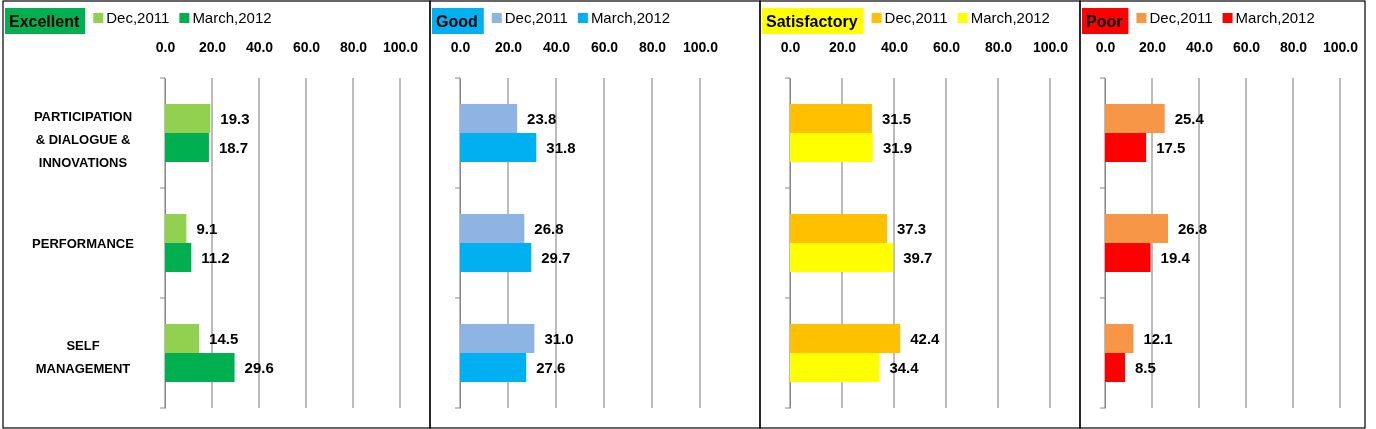 This screenshot has height=429, width=1376. Describe the element at coordinates (233, 147) in the screenshot. I see `data-label: 18.7` at that location.